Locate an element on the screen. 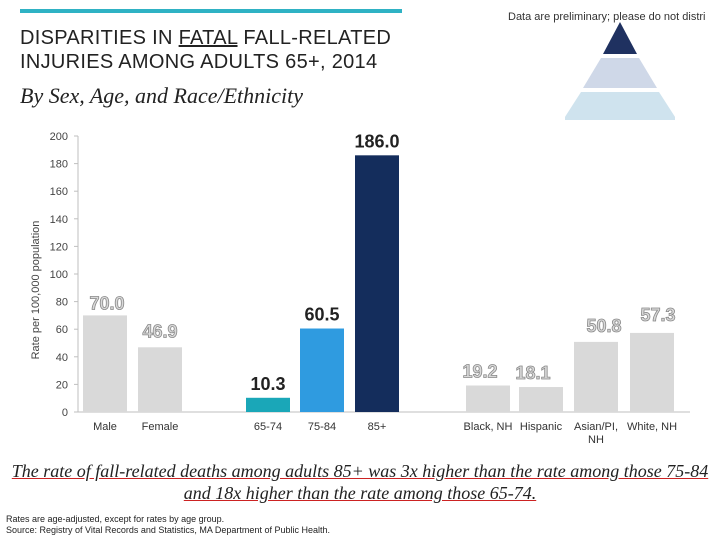  x-tick-label: Male is located at coordinates (105, 427).